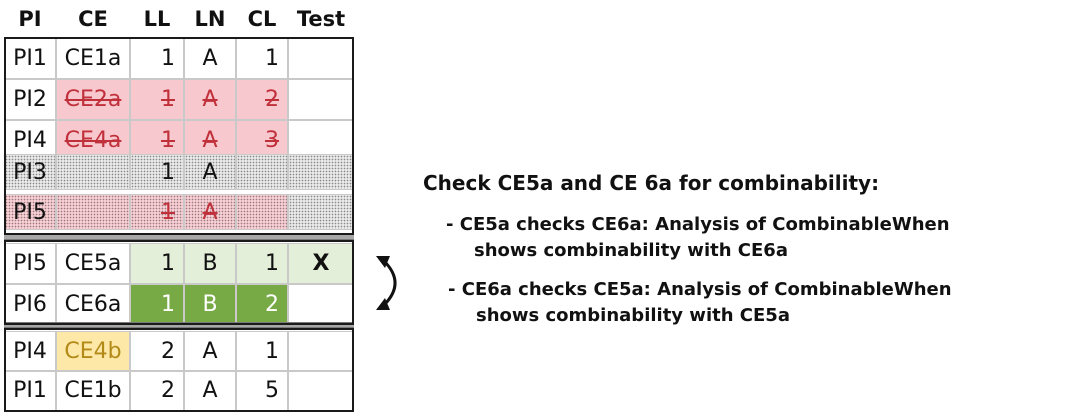 The image size is (1066, 413). I want to click on cell-pi: PI3, so click(30, 172).